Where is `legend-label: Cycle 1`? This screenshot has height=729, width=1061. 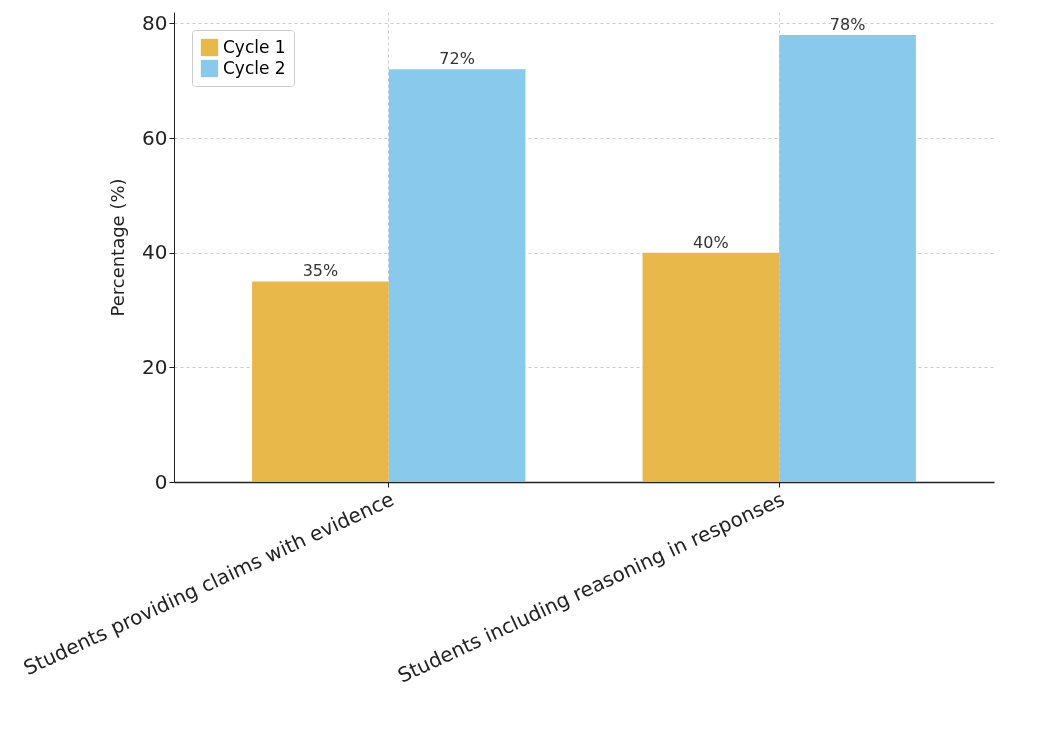 legend-label: Cycle 1 is located at coordinates (254, 46).